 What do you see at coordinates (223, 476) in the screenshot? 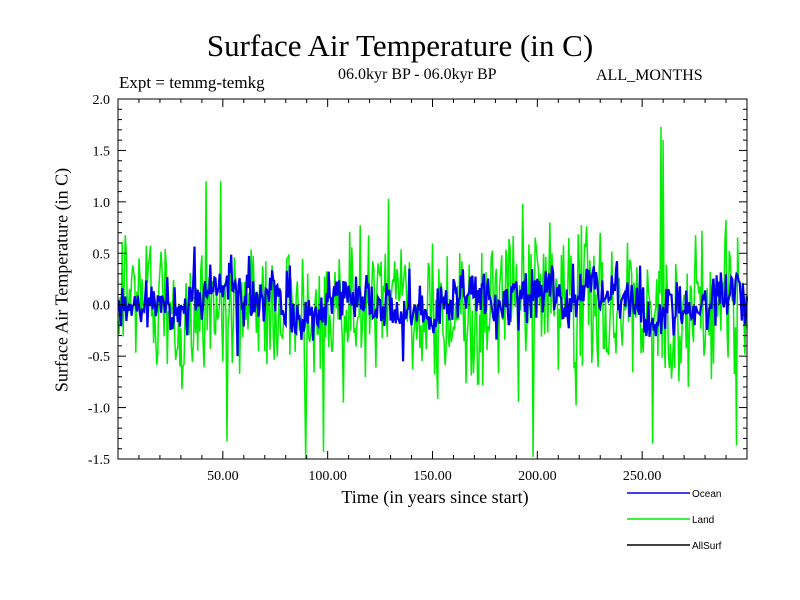
I see `x-tick-label: 50.00` at bounding box center [223, 476].